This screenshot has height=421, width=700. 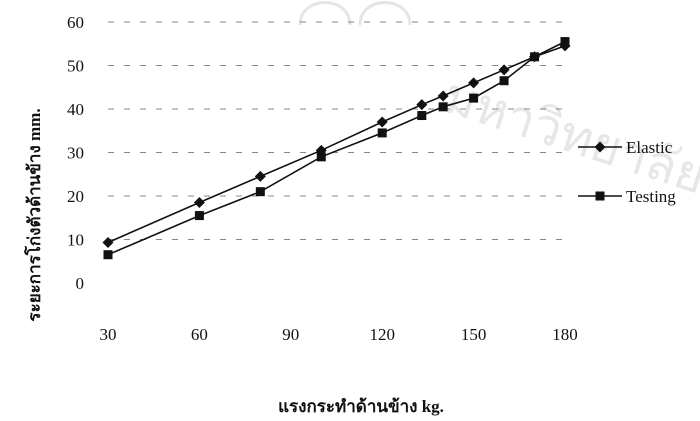 What do you see at coordinates (361, 406) in the screenshot?
I see `x-axis-title: แรงกระทำด้านข้าง kg.` at bounding box center [361, 406].